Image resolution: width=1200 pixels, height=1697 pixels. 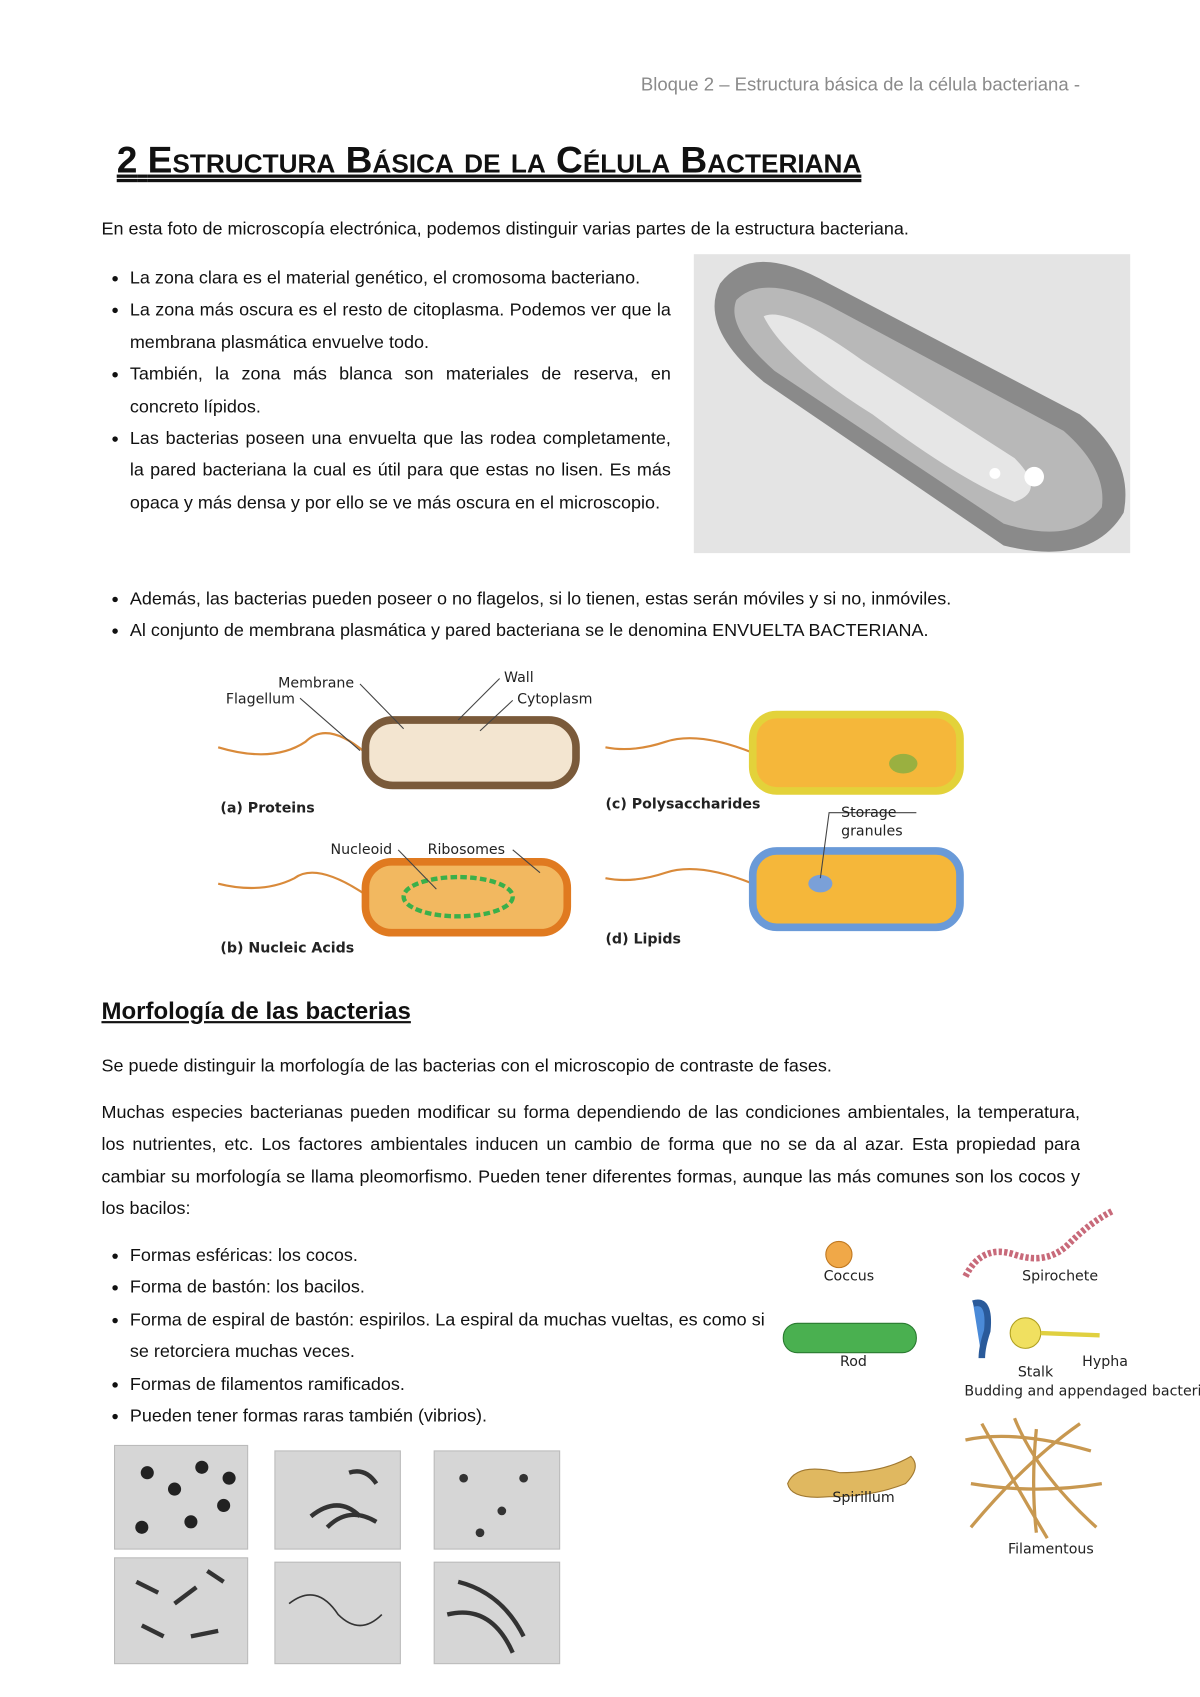 I want to click on label: Nucleoid, so click(x=362, y=850).